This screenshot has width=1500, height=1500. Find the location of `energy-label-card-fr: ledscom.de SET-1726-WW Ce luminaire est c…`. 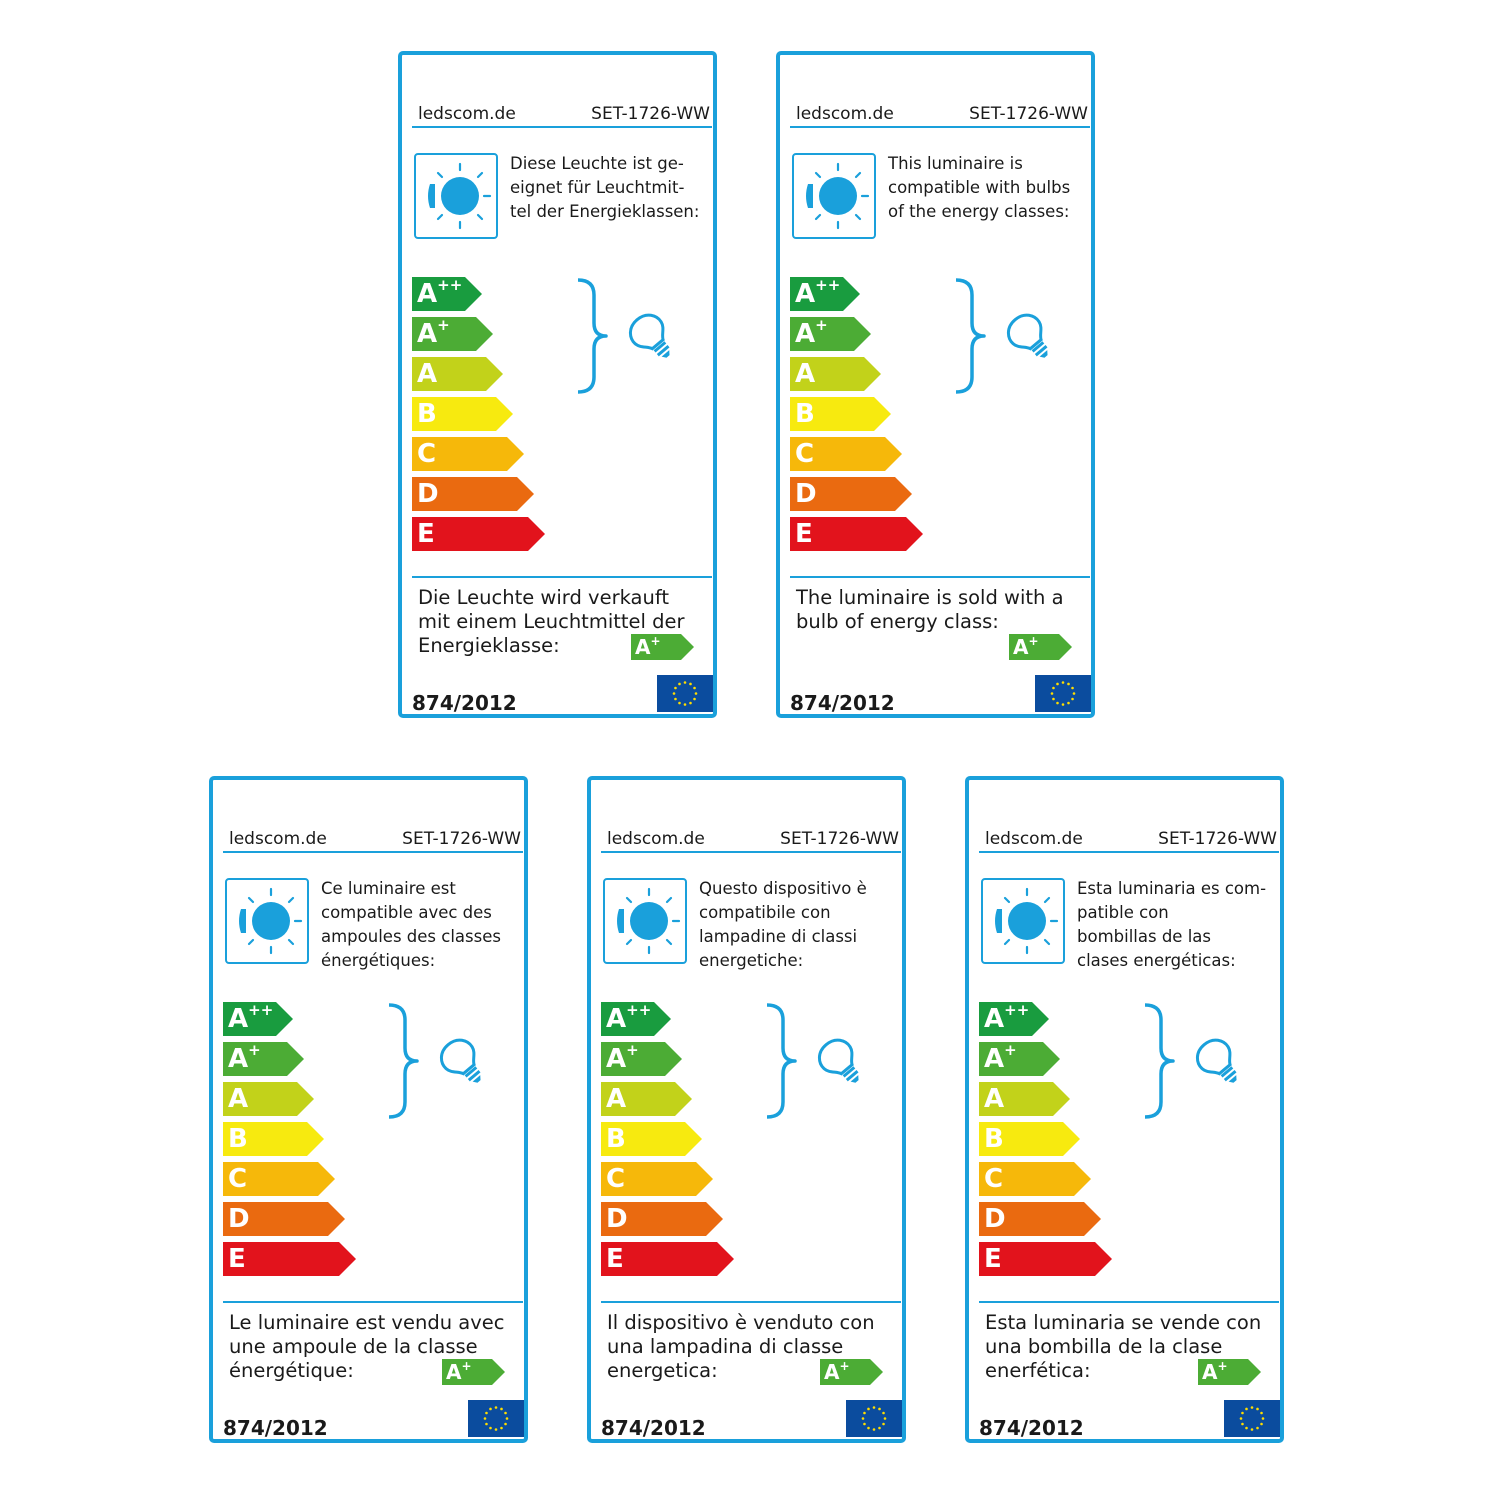

energy-label-card-fr: ledscom.de SET-1726-WW Ce luminaire est c… is located at coordinates (368, 1109).